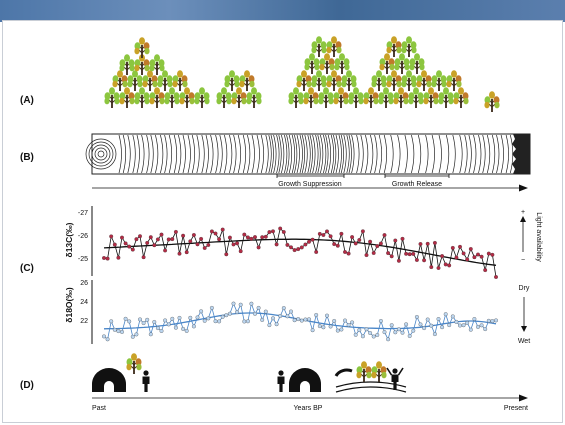 The height and width of the screenshot is (425, 565). What do you see at coordinates (516, 408) in the screenshot?
I see `time-present: Present` at bounding box center [516, 408].